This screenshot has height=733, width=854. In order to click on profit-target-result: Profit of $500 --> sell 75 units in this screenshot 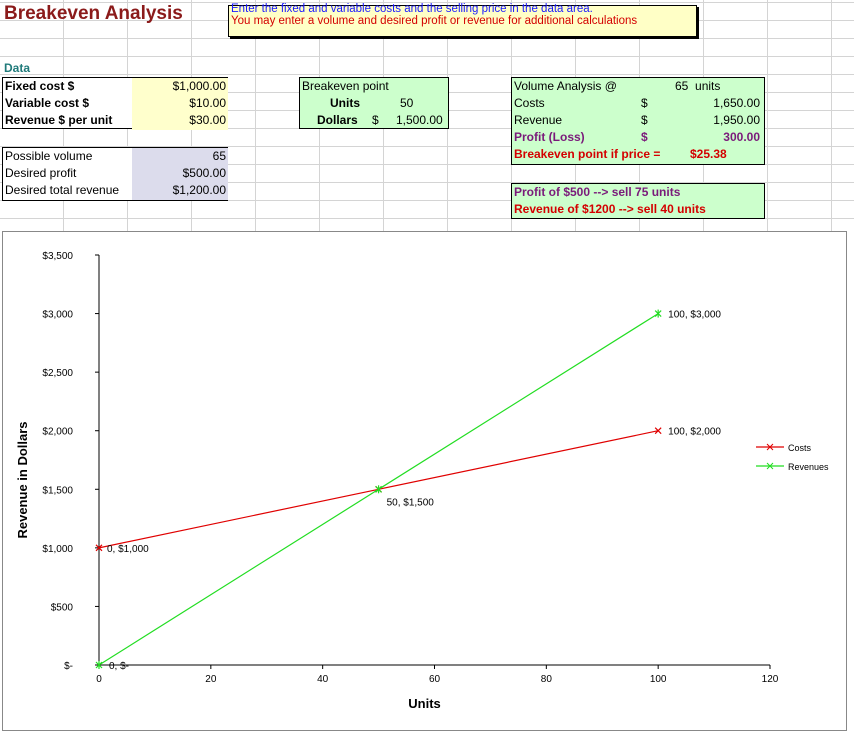, I will do `click(597, 192)`.